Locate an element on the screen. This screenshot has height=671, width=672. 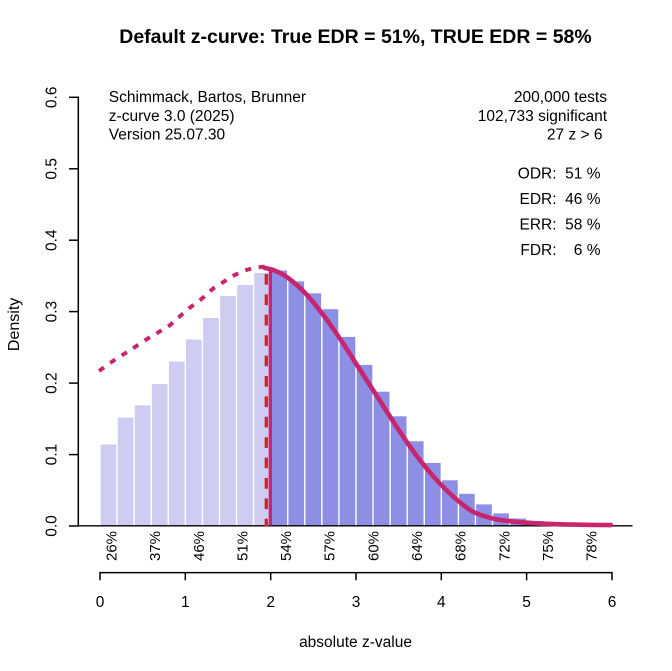
svg-text: 0.2 is located at coordinates (51, 383).